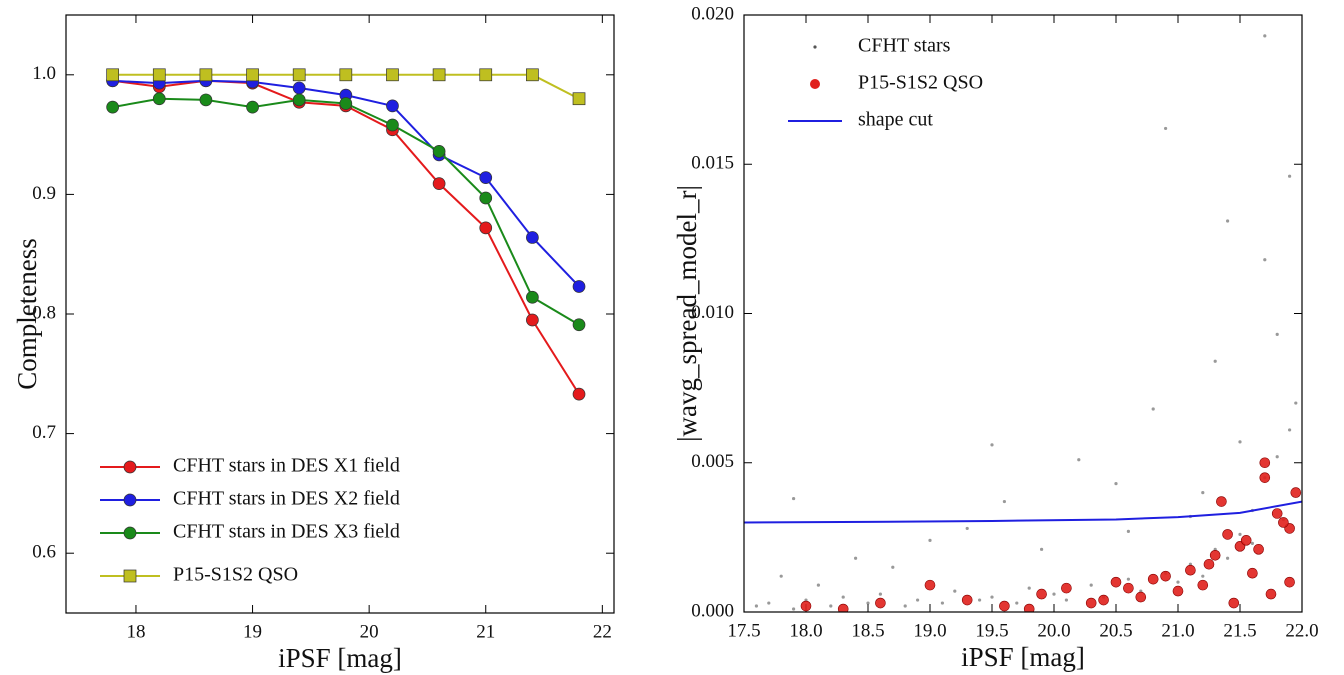 The image size is (1344, 675). What do you see at coordinates (44, 432) in the screenshot?
I see `y-tick-label: 0.7` at bounding box center [44, 432].